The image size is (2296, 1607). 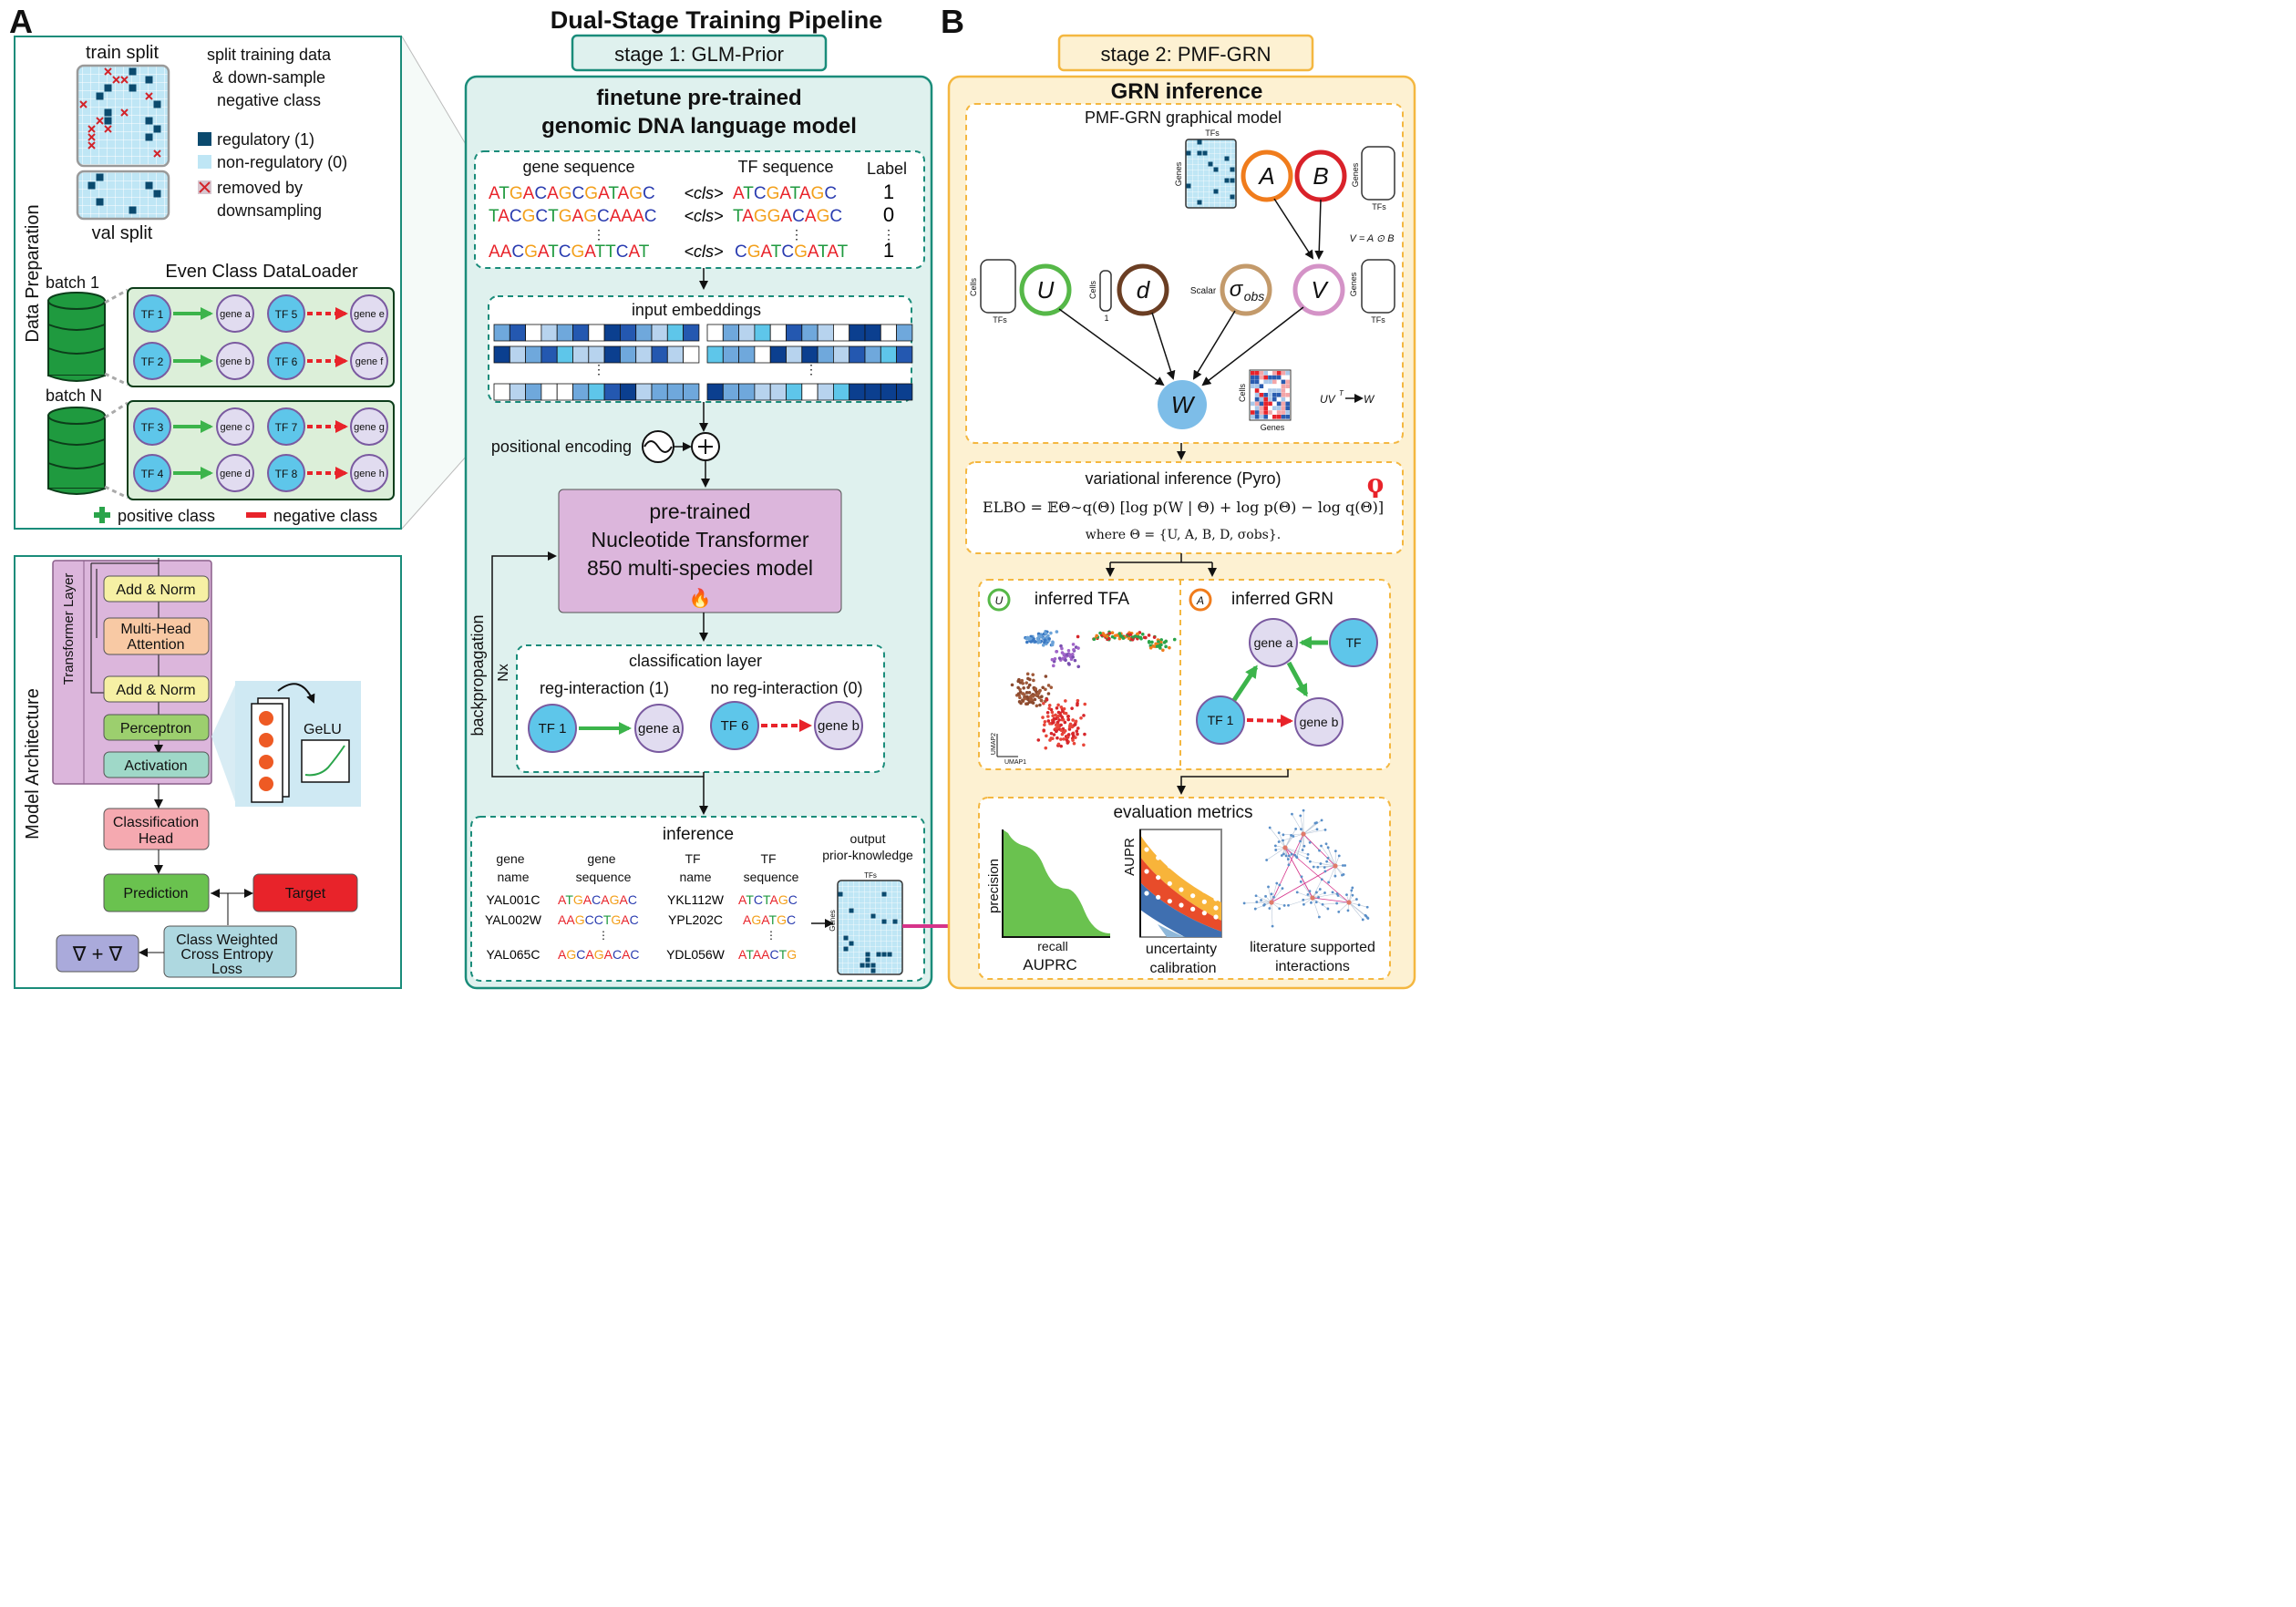 I want to click on umap1-label: UMAP1, so click(x=1015, y=762).